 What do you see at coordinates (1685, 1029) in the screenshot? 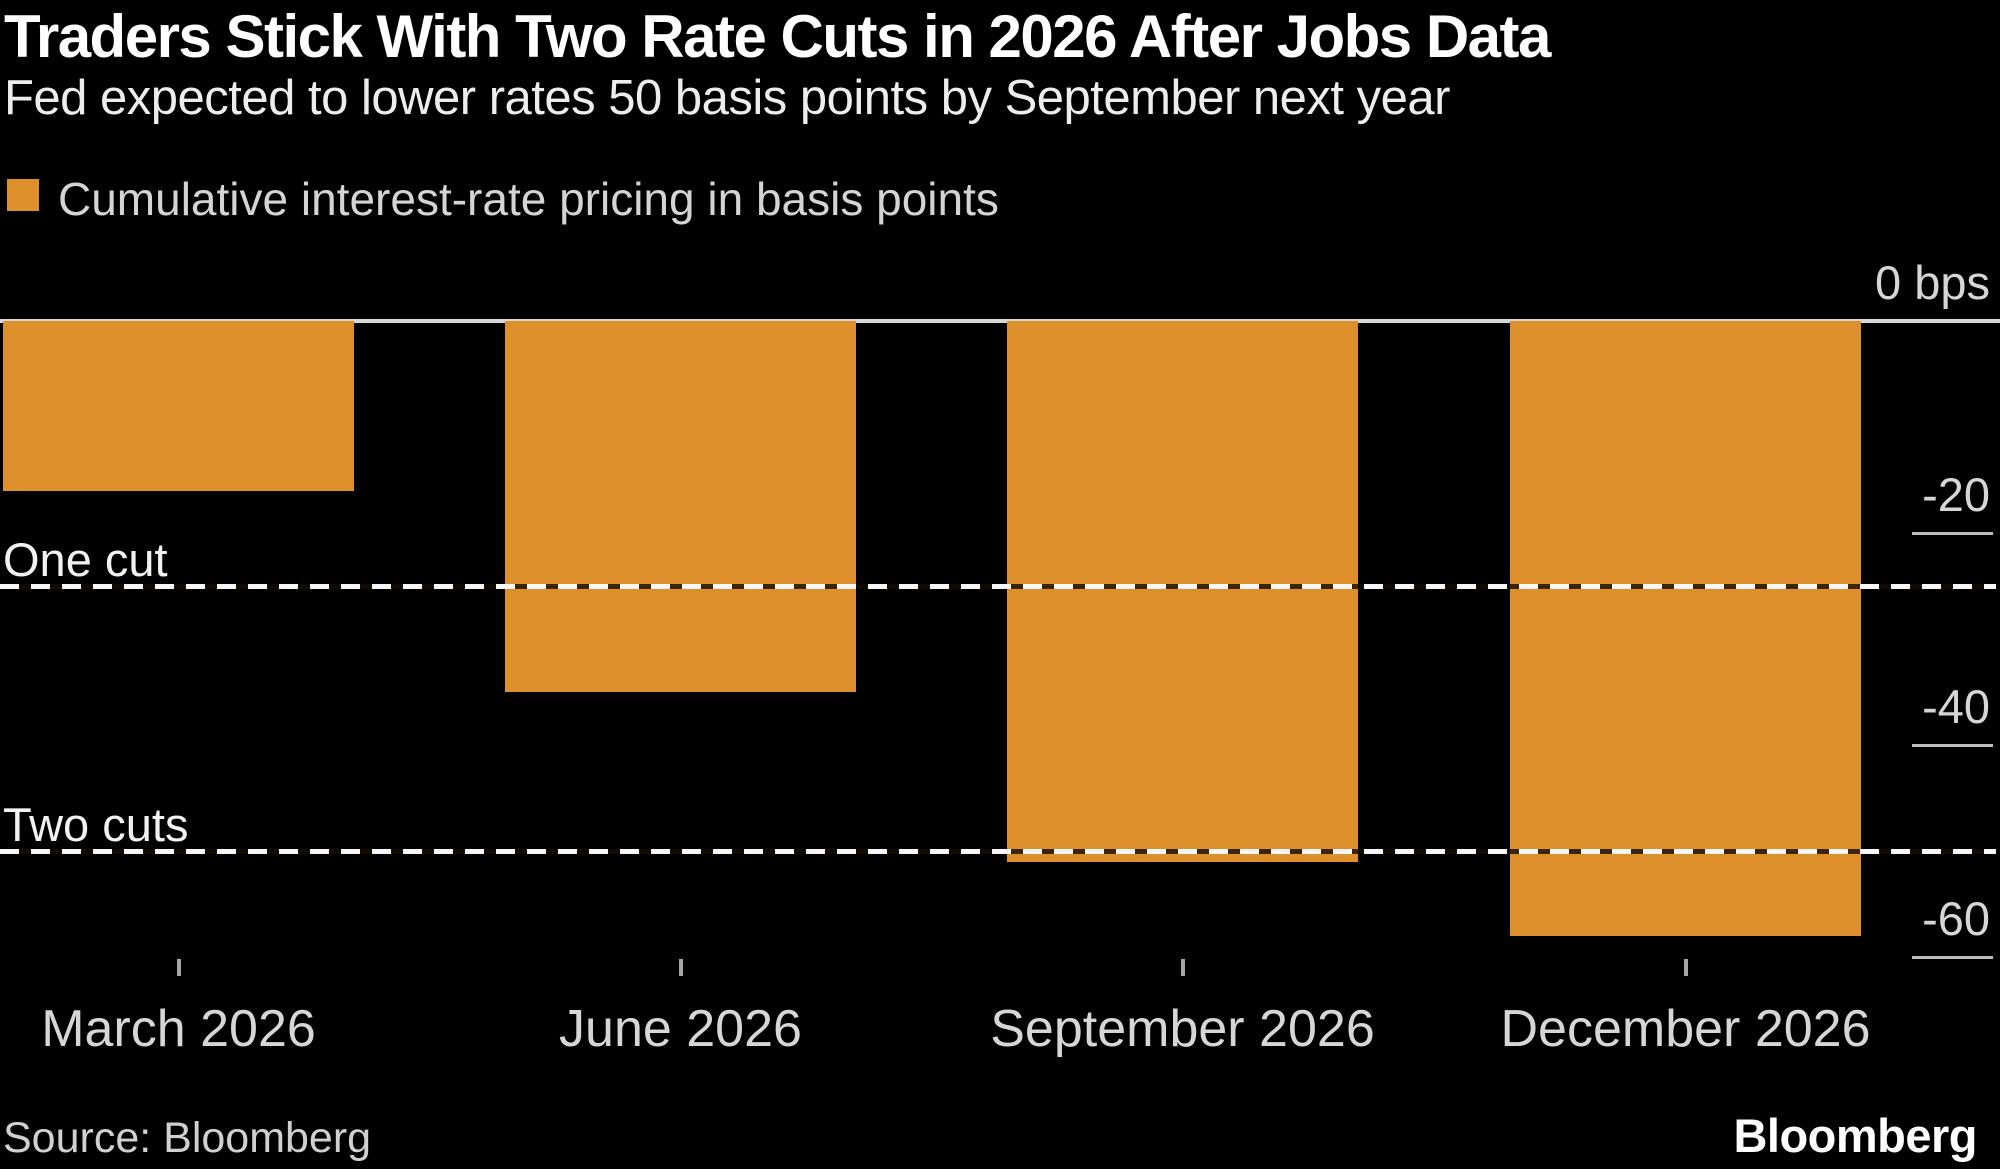
I see `x-label-december-2026: December 2026` at bounding box center [1685, 1029].